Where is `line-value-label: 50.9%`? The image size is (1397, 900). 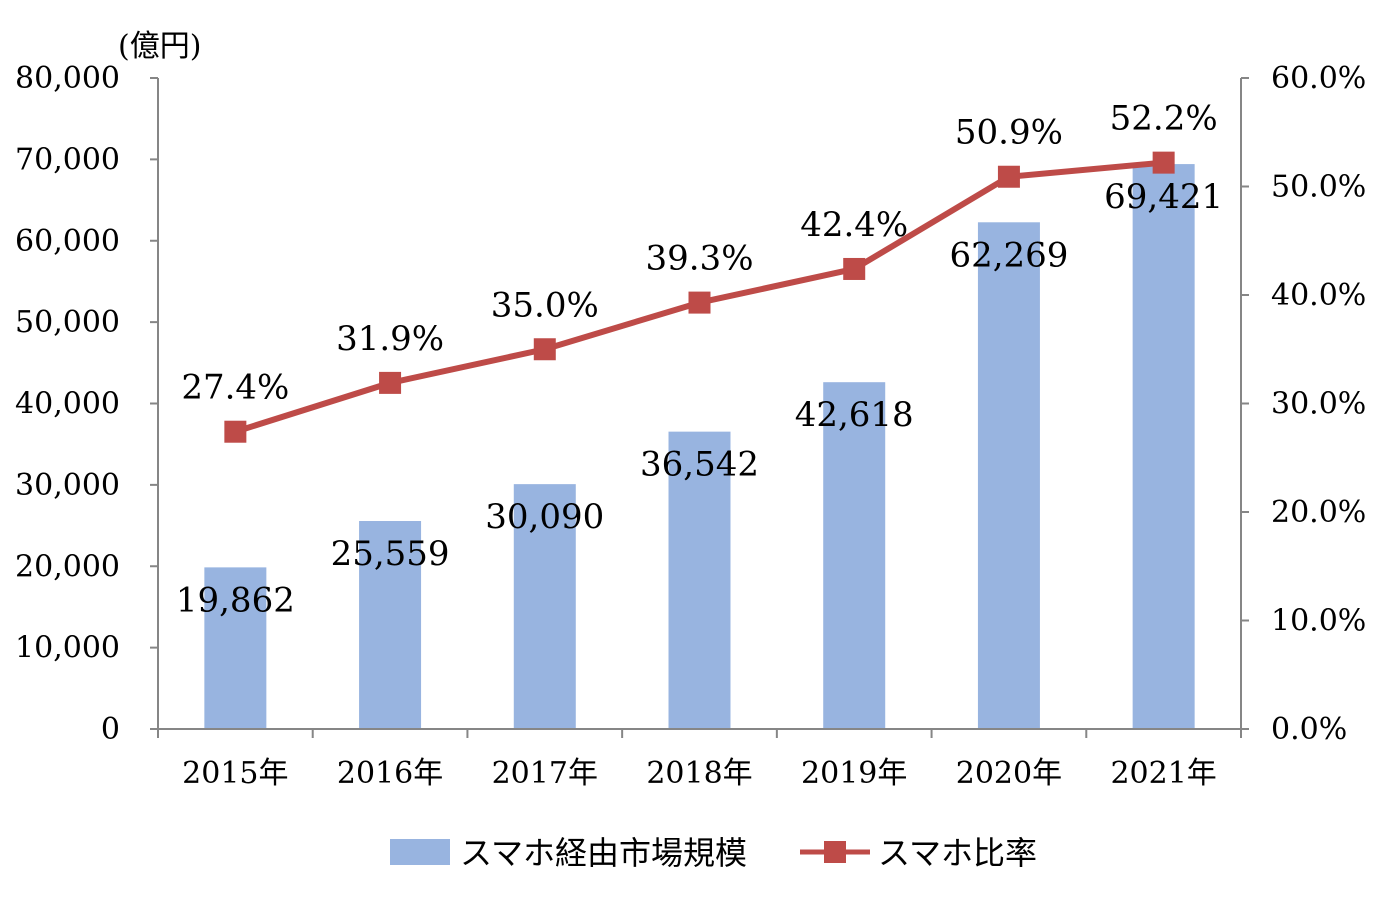 line-value-label: 50.9% is located at coordinates (1009, 133).